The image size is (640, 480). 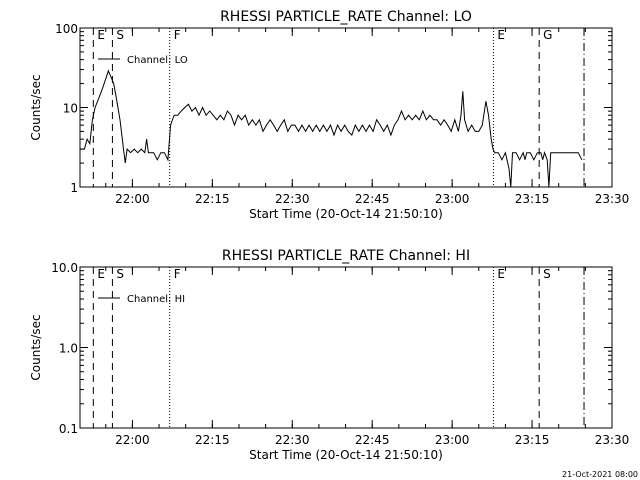 What do you see at coordinates (346, 256) in the screenshot?
I see `panel-2-title: RHESSI PARTICLE_RATE Channel: HI` at bounding box center [346, 256].